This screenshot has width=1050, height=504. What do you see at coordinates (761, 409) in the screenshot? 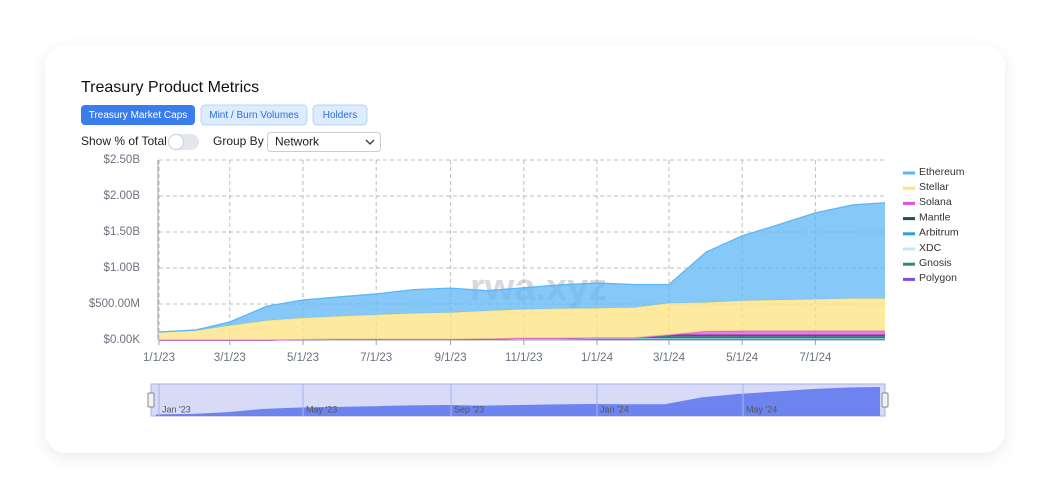
I see `navigator-label: May '24` at bounding box center [761, 409].